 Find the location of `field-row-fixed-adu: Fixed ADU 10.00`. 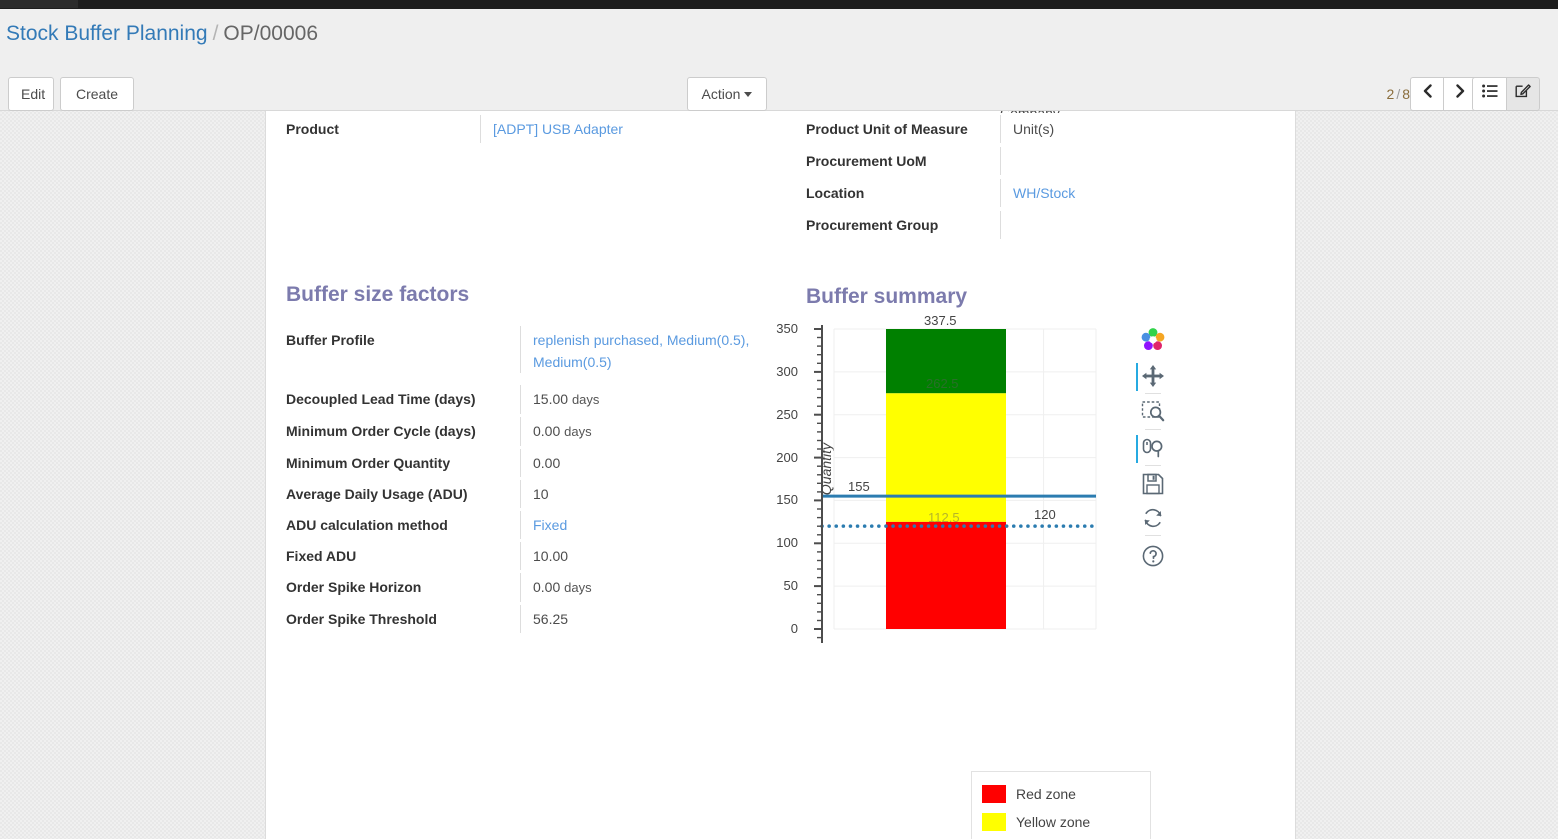

field-row-fixed-adu: Fixed ADU 10.00 is located at coordinates (536, 556).